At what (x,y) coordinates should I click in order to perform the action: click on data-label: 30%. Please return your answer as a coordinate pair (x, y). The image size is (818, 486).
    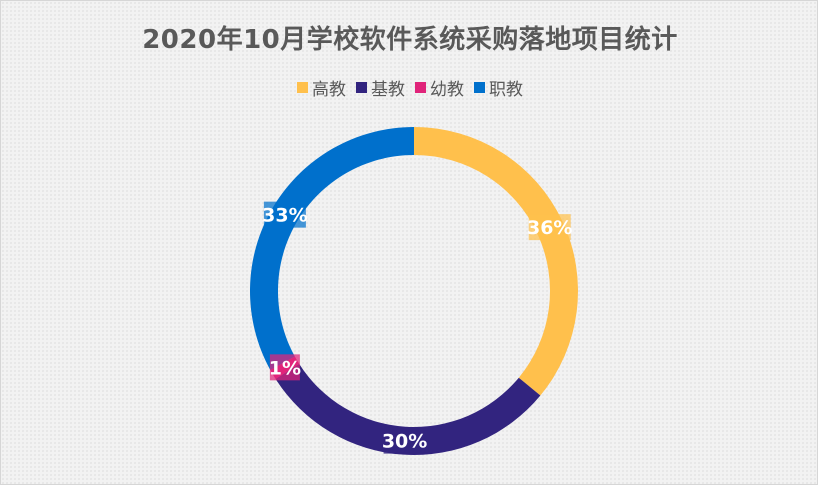
    Looking at the image, I should click on (404, 442).